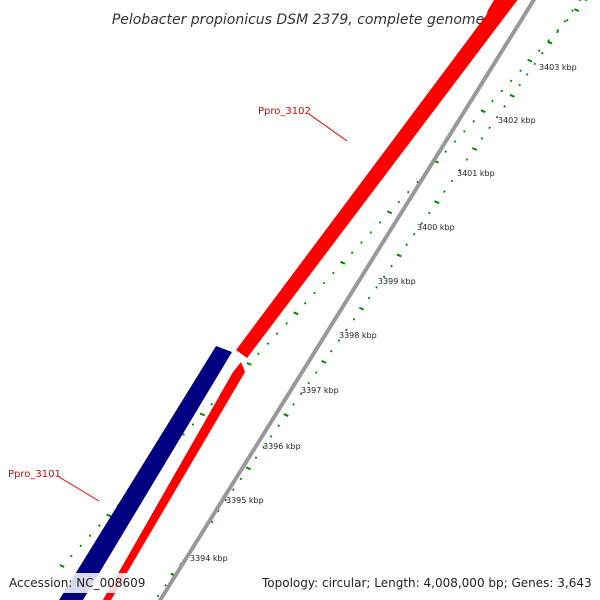 The width and height of the screenshot is (600, 600). I want to click on accession-background, so click(75, 583).